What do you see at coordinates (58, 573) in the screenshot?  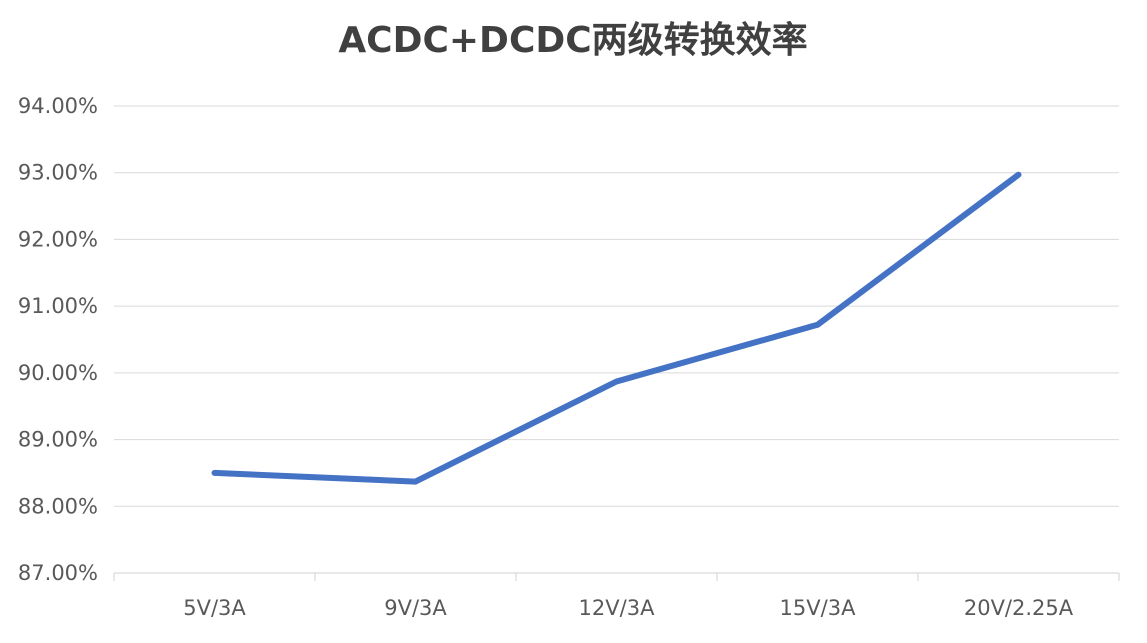 I see `y-tick-label: 87.00%` at bounding box center [58, 573].